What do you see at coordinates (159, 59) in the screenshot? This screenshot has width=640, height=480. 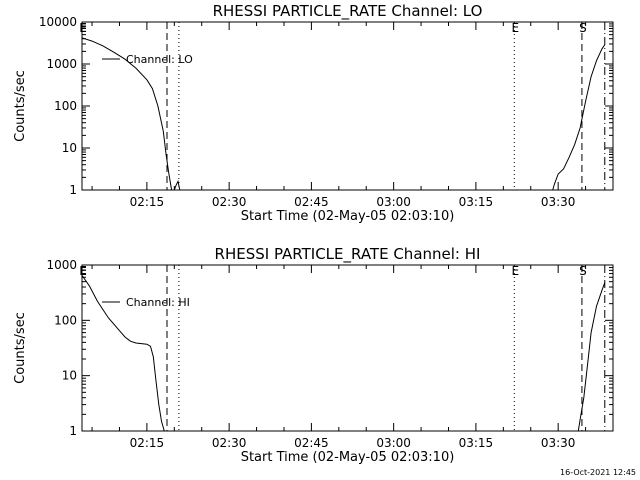 I see `legend-label: Channel: LO` at bounding box center [159, 59].